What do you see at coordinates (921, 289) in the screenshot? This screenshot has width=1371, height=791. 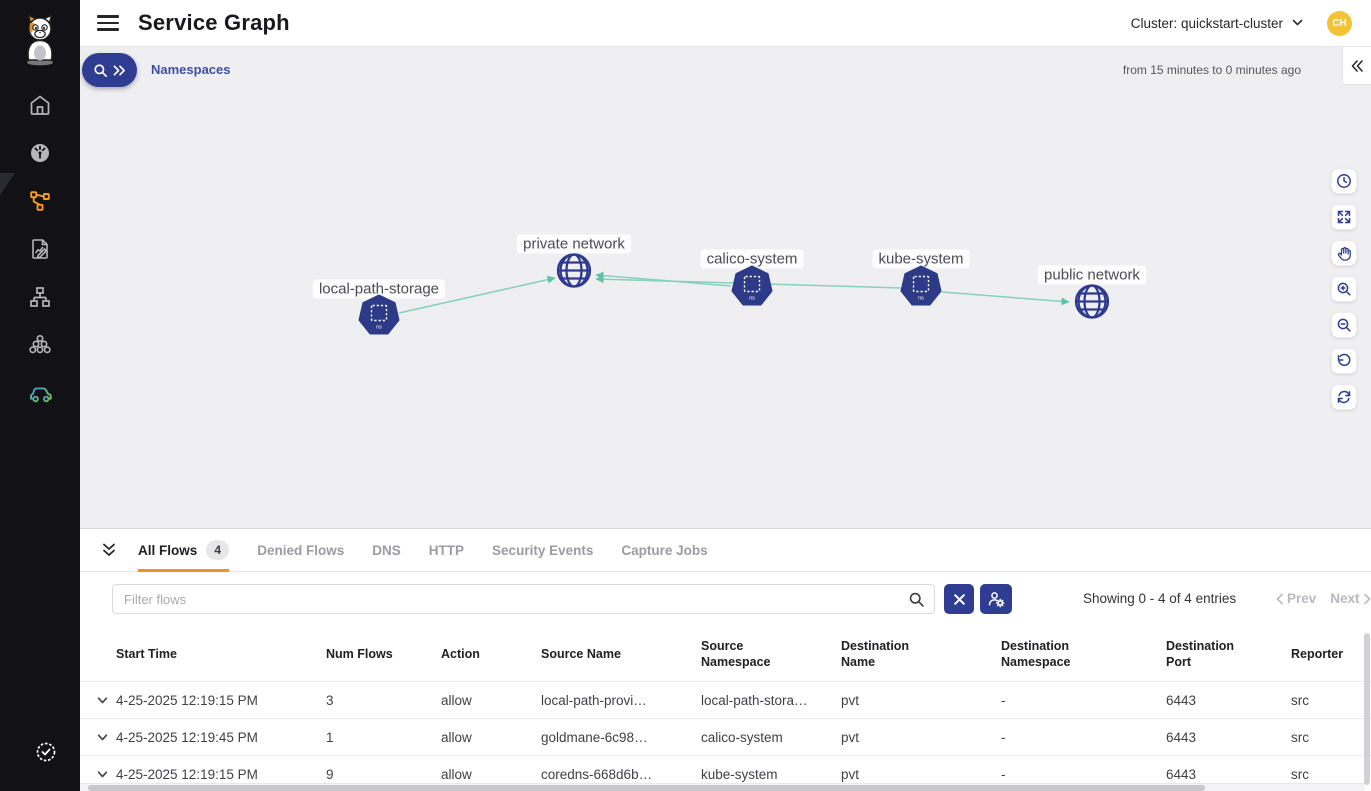 I see `node-kube-system: ns` at bounding box center [921, 289].